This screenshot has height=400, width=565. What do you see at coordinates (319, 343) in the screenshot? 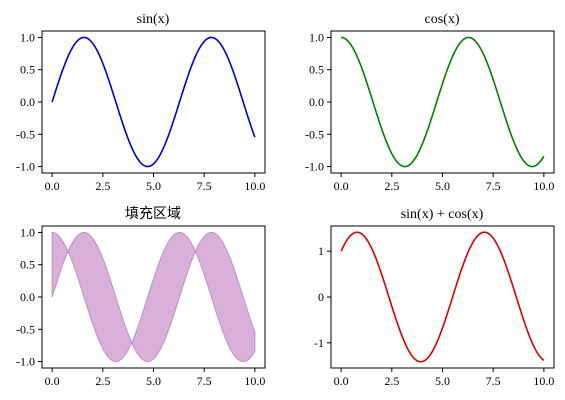
I see `y-tick-label: -1` at bounding box center [319, 343].